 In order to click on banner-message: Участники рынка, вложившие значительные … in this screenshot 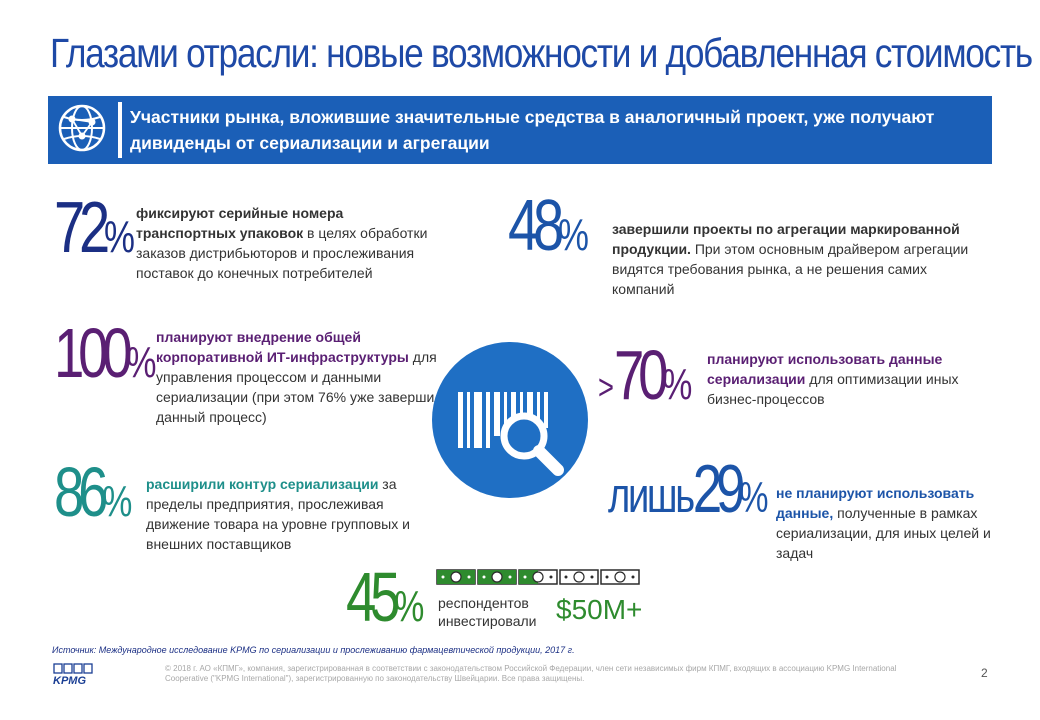, I will do `click(532, 130)`.